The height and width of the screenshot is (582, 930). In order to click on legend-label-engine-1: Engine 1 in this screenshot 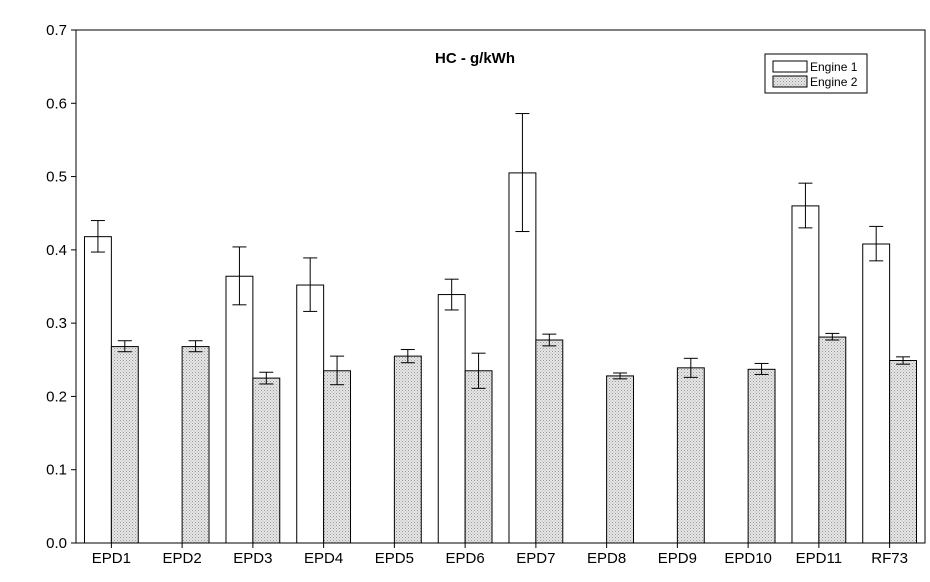, I will do `click(834, 67)`.